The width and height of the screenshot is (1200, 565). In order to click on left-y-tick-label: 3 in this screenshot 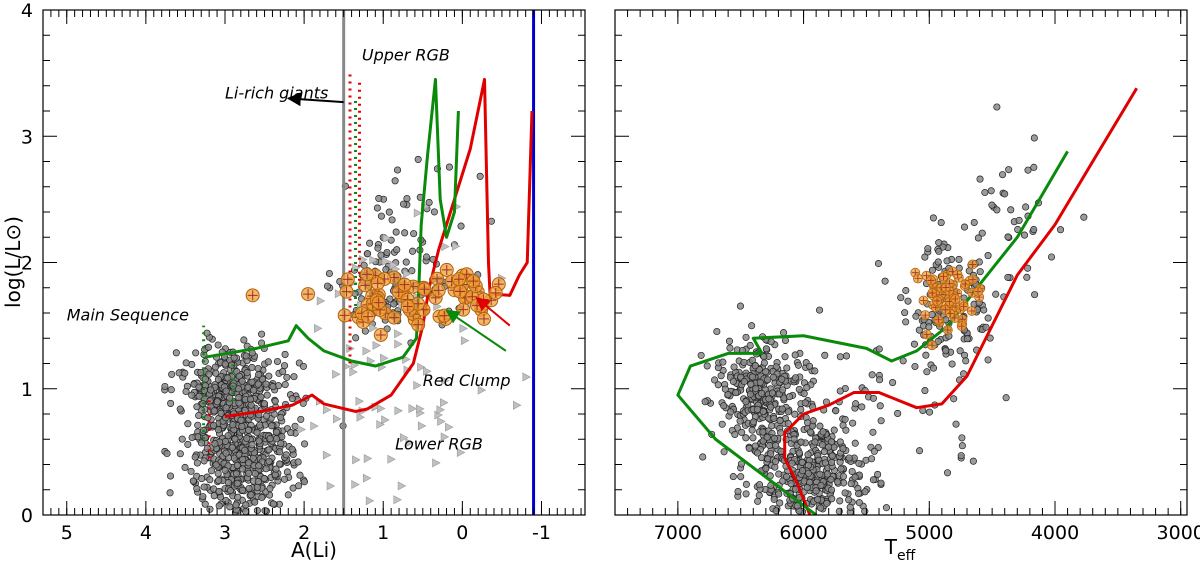, I will do `click(27, 137)`.